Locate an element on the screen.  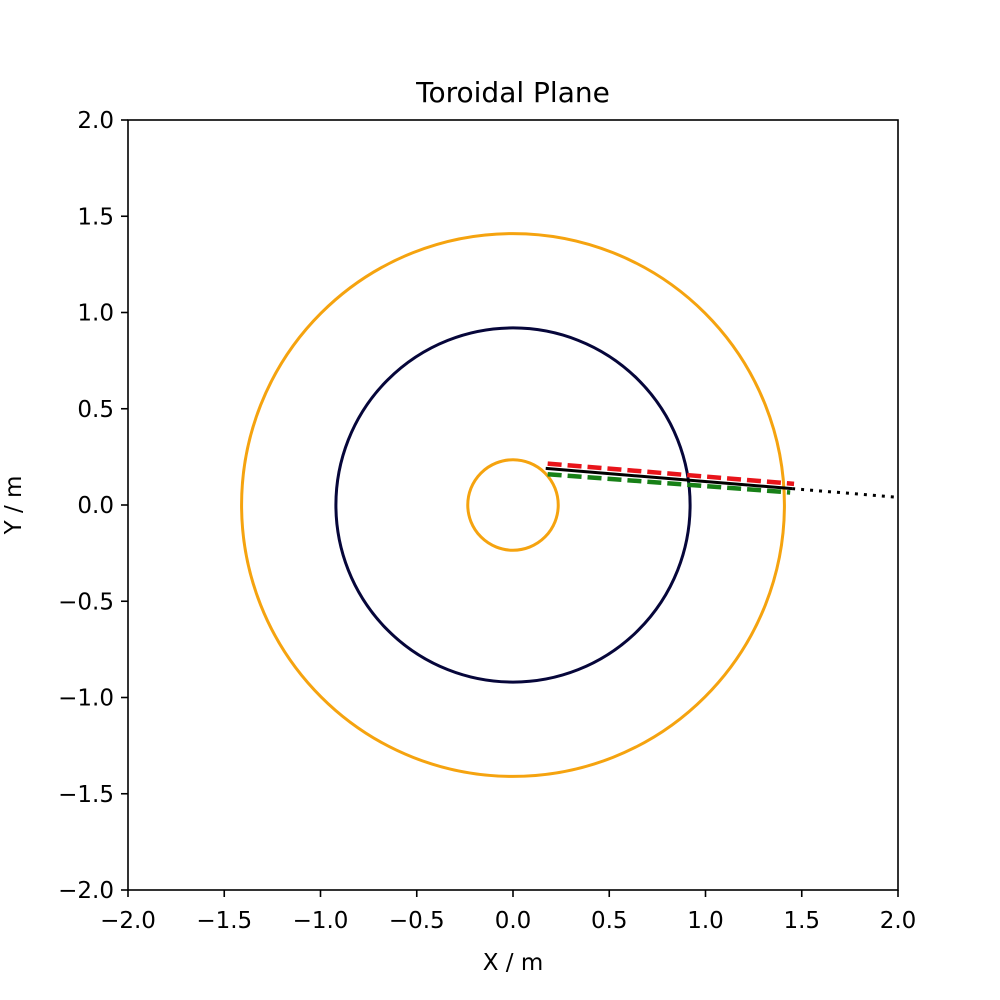
y-axis-label: Y / m is located at coordinates (14, 506).